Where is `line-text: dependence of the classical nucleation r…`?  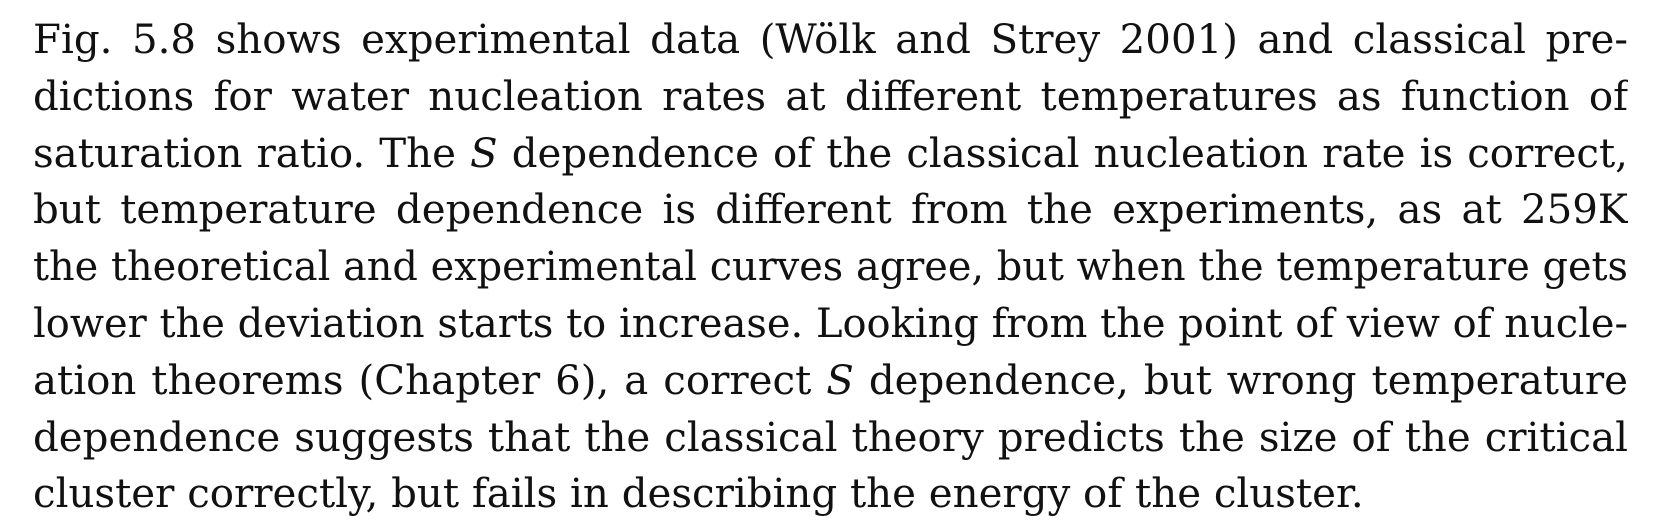 line-text: dependence of the classical nucleation r… is located at coordinates (1062, 153).